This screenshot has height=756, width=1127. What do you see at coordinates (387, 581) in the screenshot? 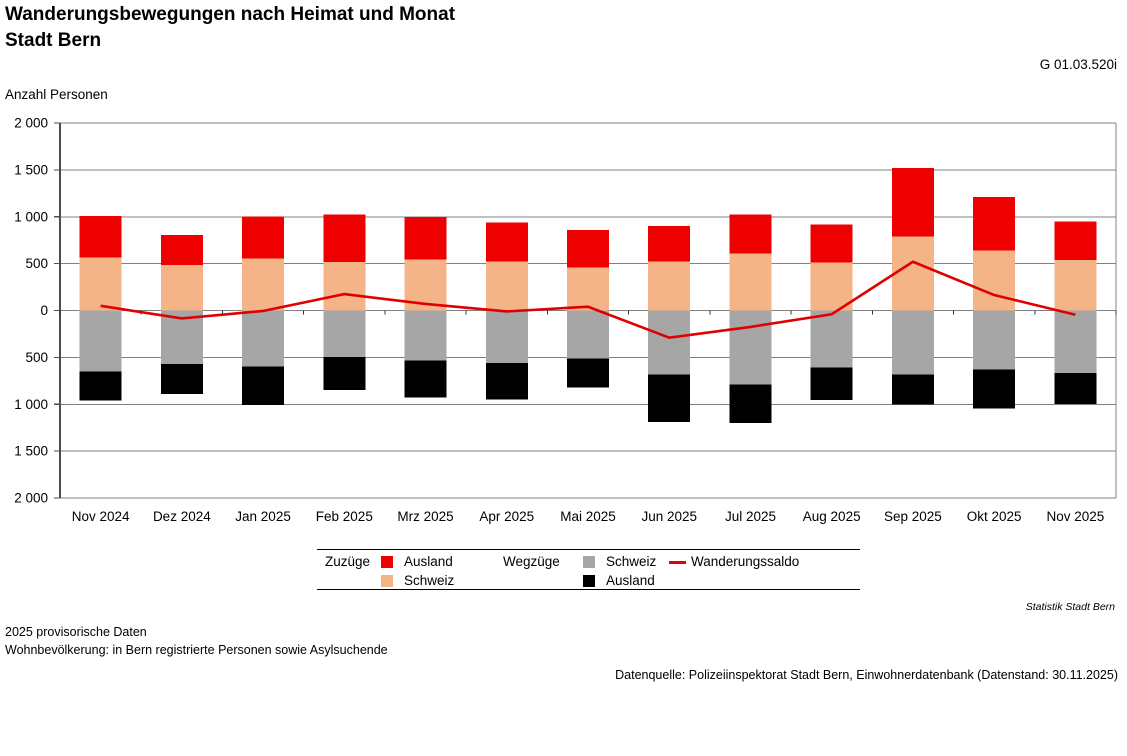
I see `legend-swatch-zuzuege-schweiz` at bounding box center [387, 581].